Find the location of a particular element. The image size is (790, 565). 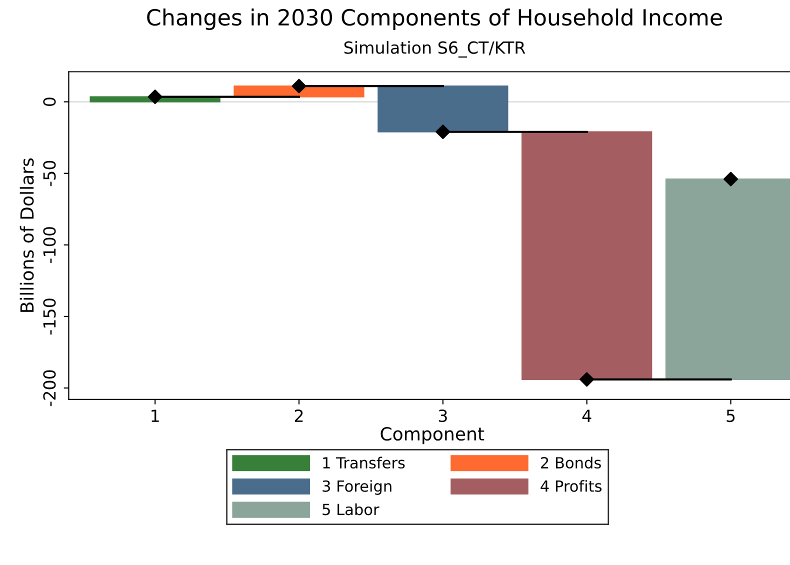

y-tick-label: -50 is located at coordinates (49, 173).